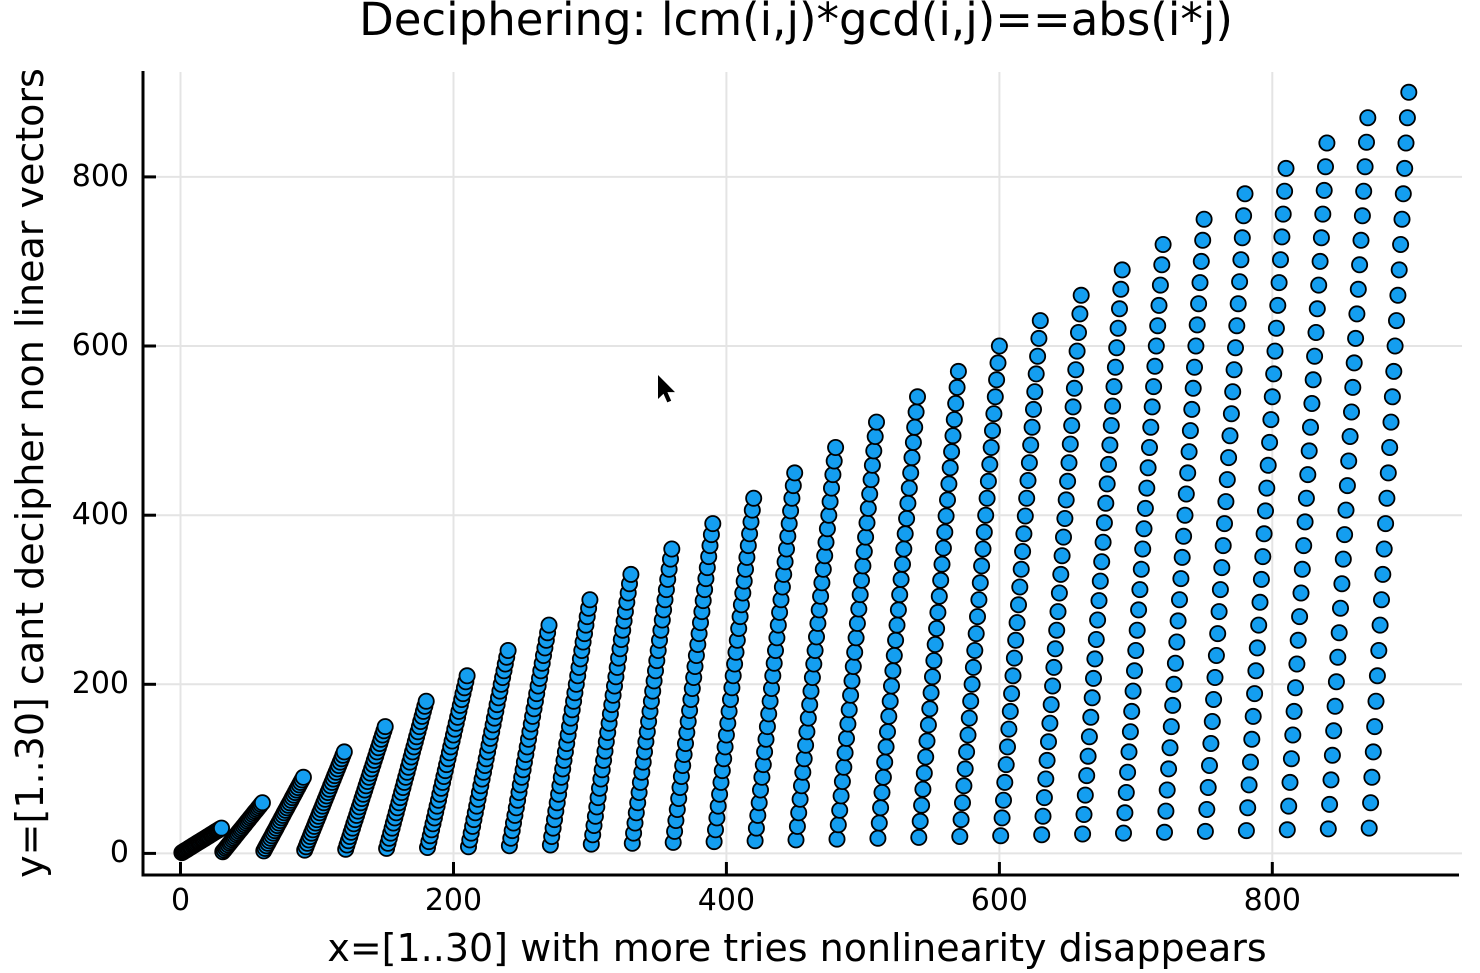 This screenshot has height=973, width=1480. What do you see at coordinates (666, 388) in the screenshot?
I see `mouse-cursor-icon` at bounding box center [666, 388].